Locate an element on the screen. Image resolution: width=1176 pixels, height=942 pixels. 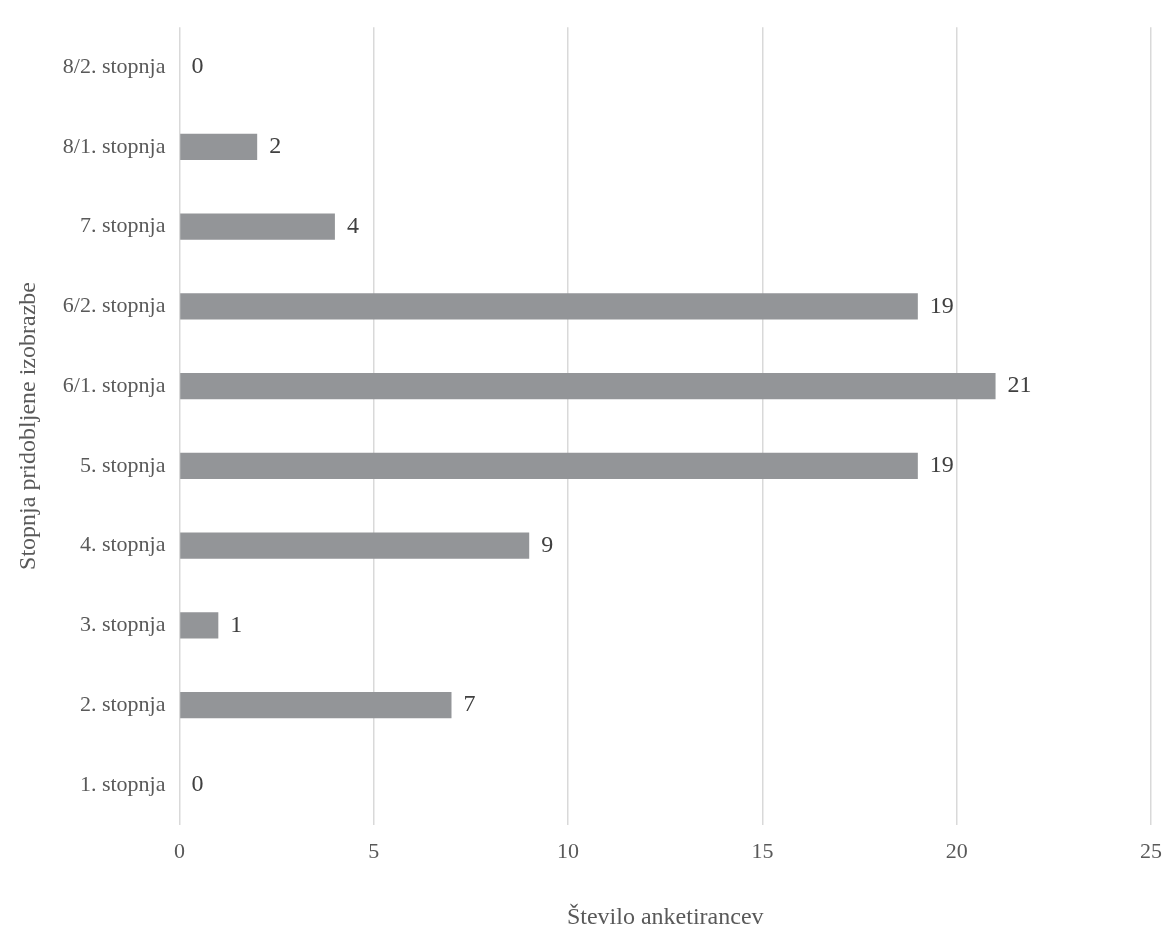
x-tick-label: 25 is located at coordinates (1151, 850).